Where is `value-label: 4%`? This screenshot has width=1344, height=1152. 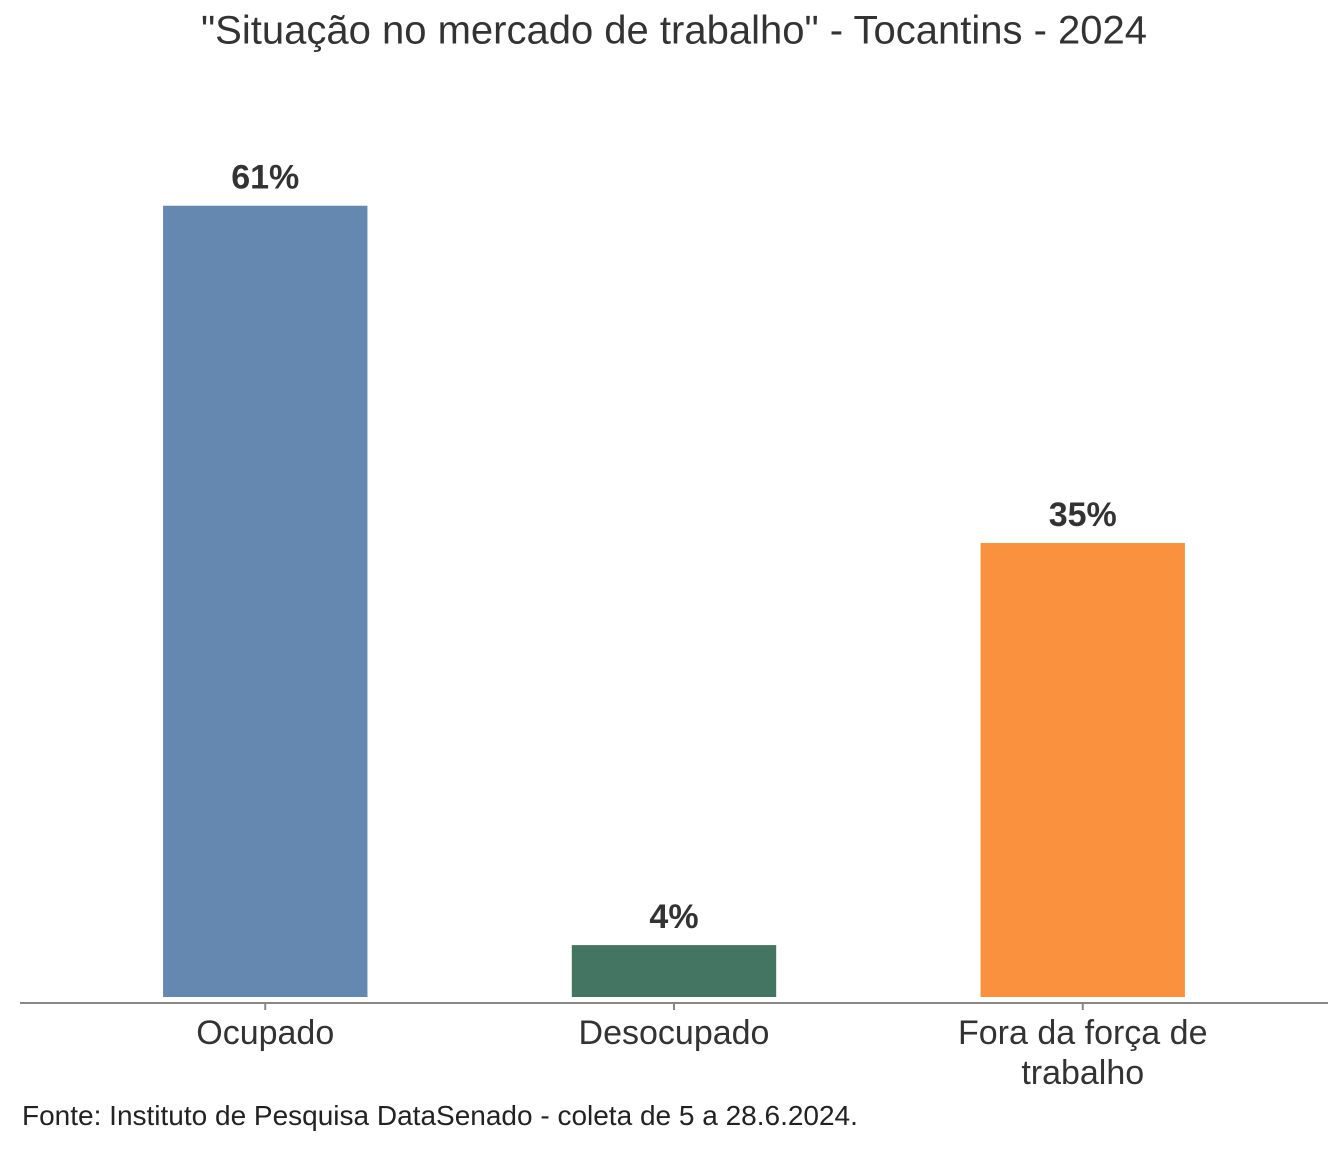
value-label: 4% is located at coordinates (673, 917).